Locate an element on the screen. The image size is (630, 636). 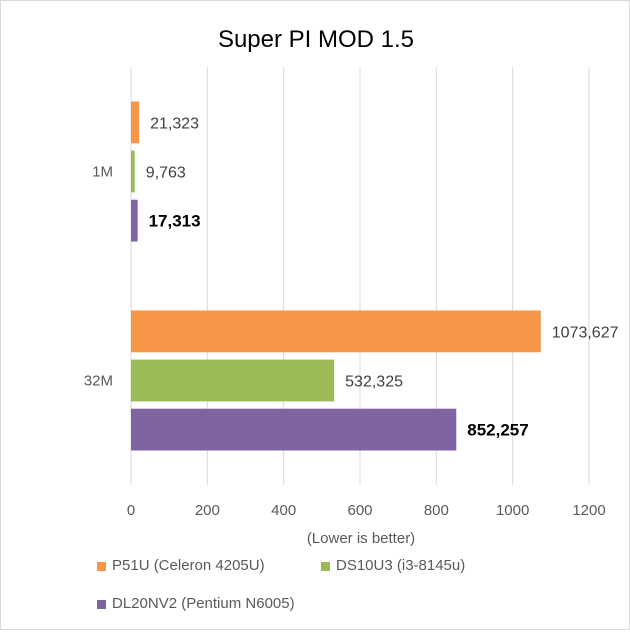
legend-swatch-dl20nv2 is located at coordinates (101, 604).